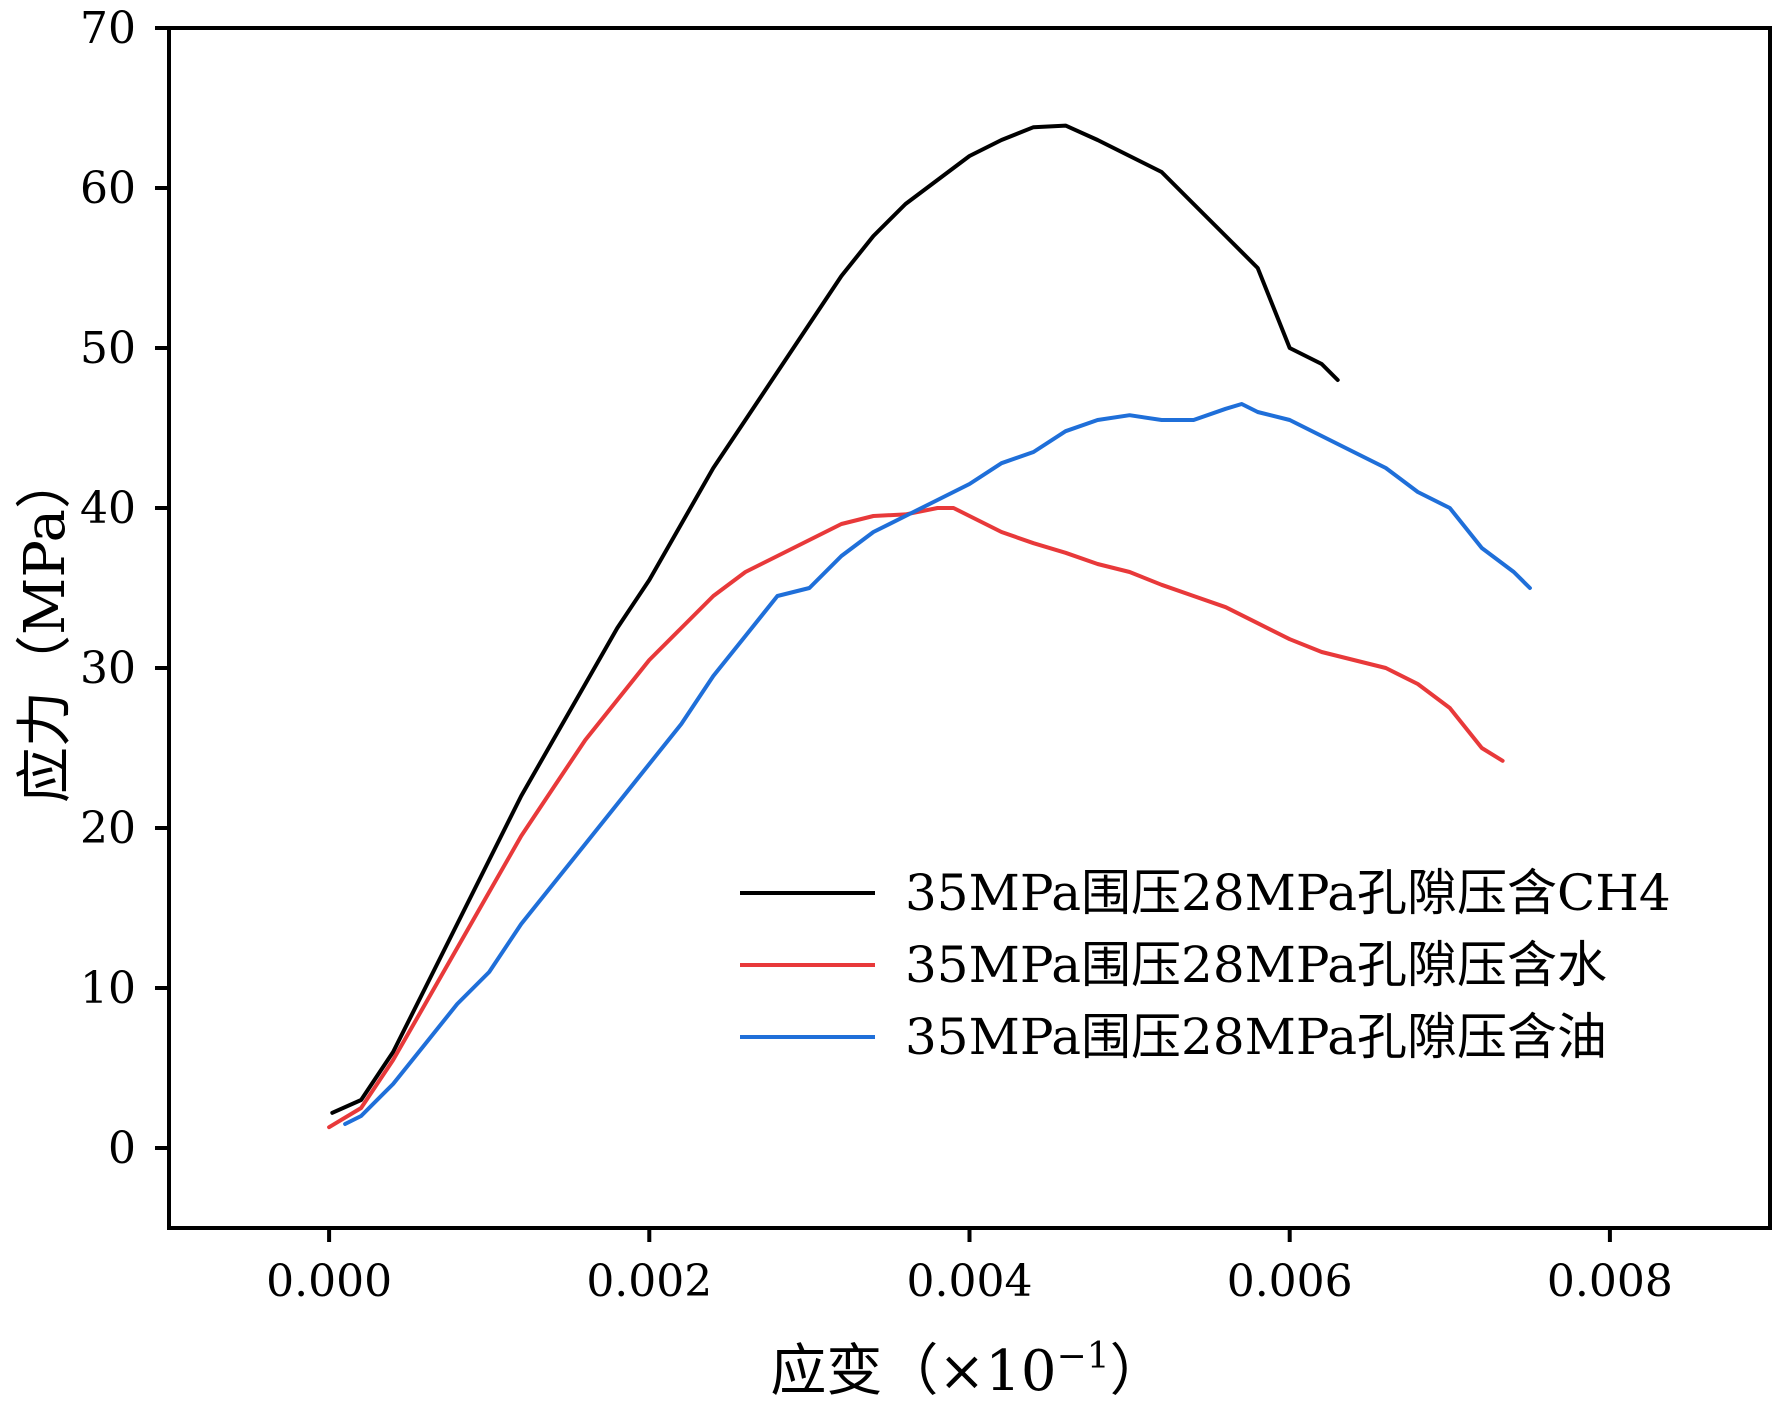 This screenshot has width=1772, height=1403. Describe the element at coordinates (108, 828) in the screenshot. I see `y-tick-label: 20` at that location.